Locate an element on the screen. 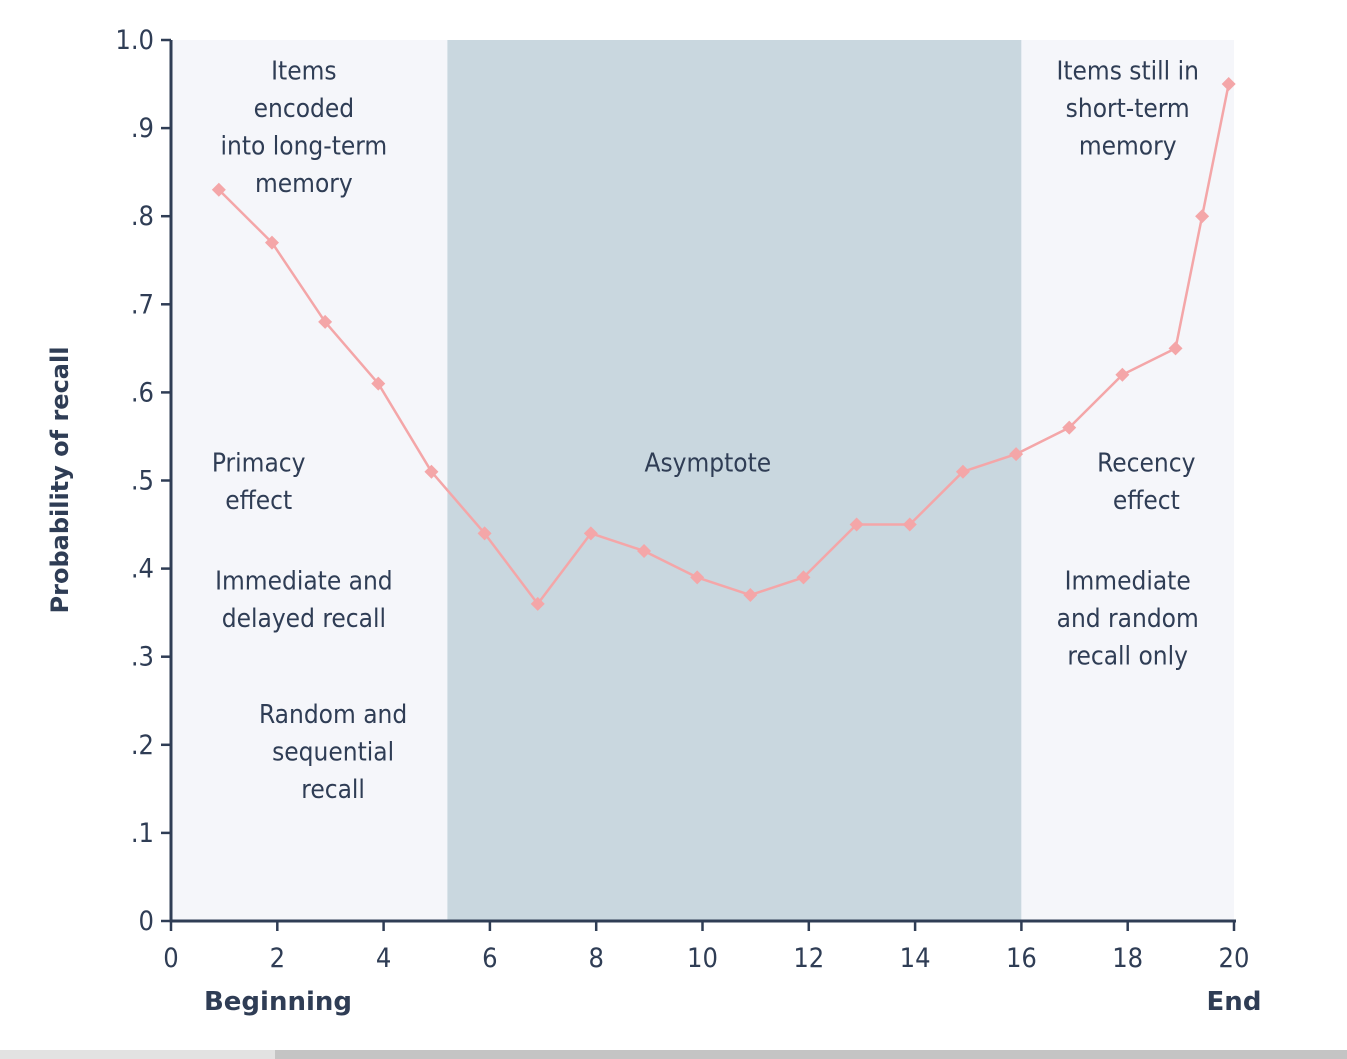 Image resolution: width=1347 pixels, height=1059 pixels. y-axis-title: Probability of recall is located at coordinates (60, 480).